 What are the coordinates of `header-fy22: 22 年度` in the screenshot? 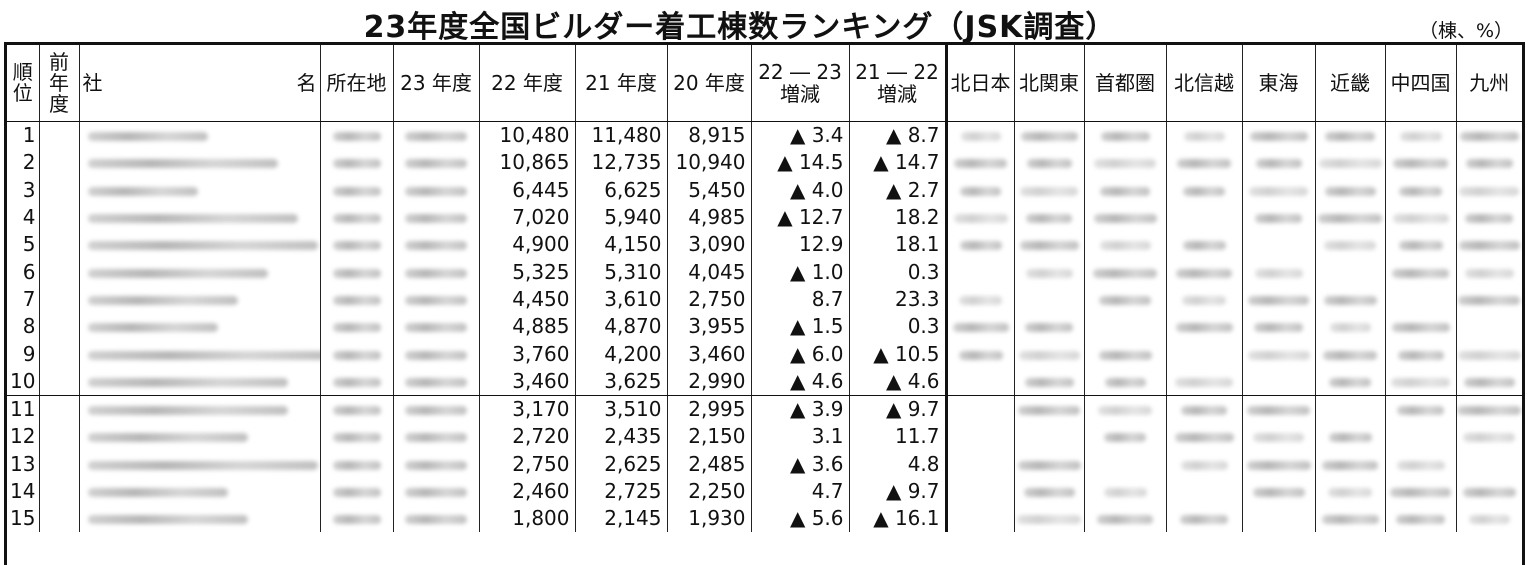 It's located at (527, 83).